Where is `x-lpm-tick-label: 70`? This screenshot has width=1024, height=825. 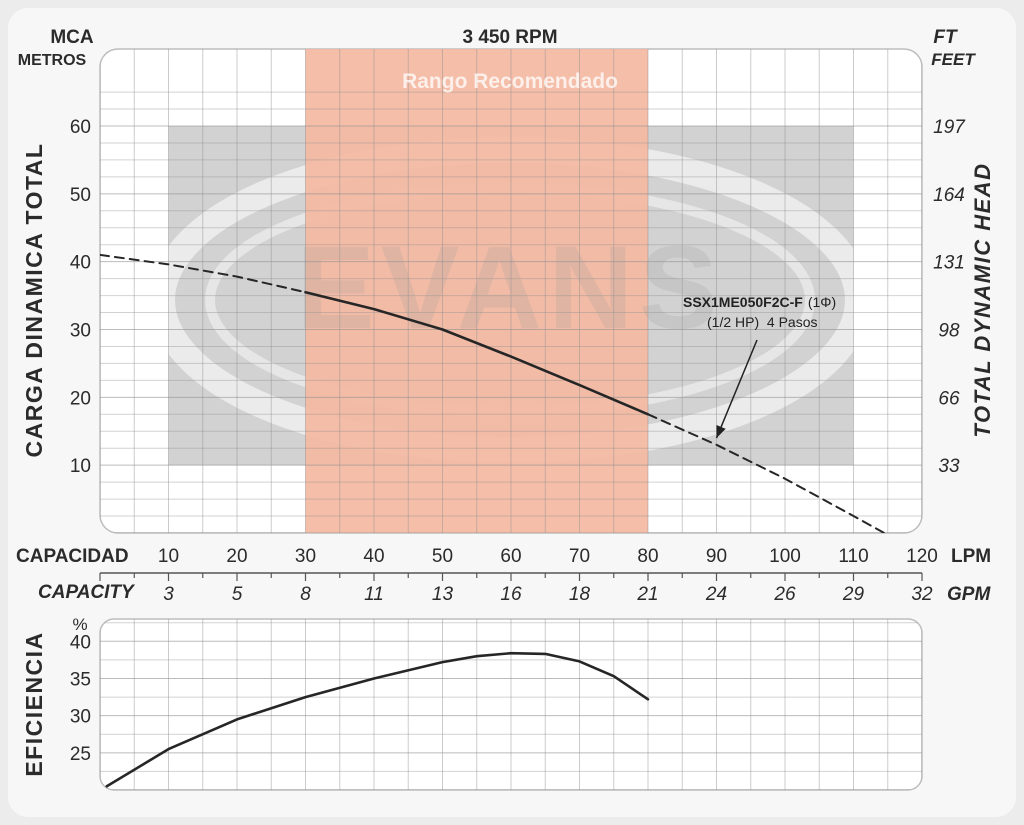 x-lpm-tick-label: 70 is located at coordinates (579, 556).